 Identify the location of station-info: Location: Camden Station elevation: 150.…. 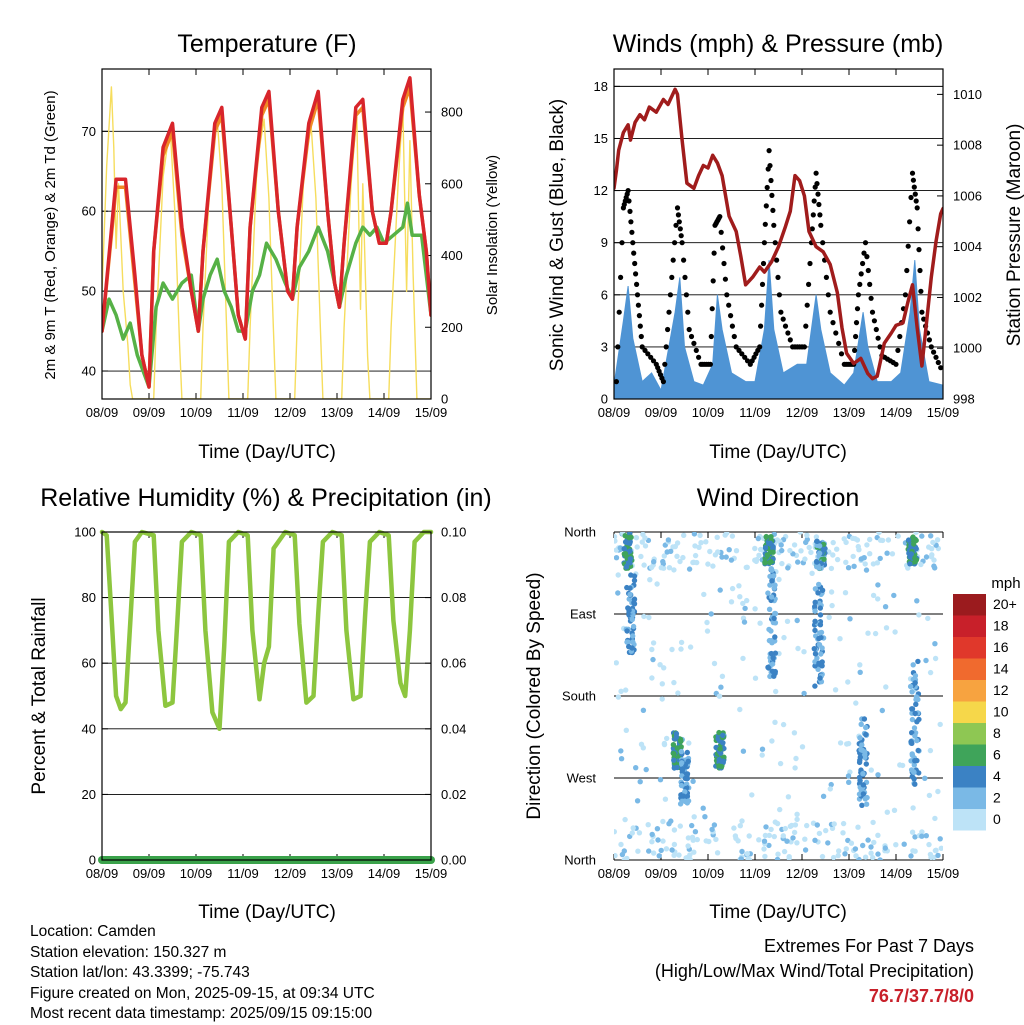
(202, 973).